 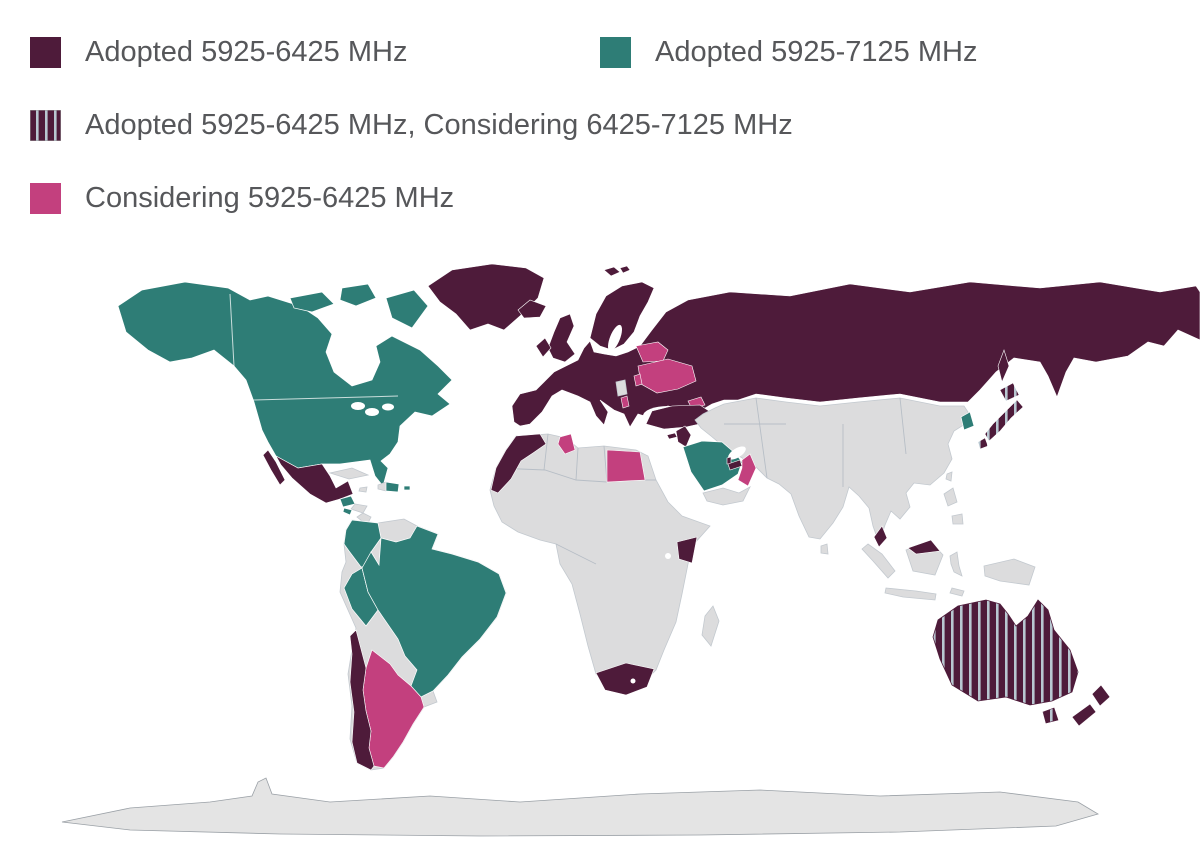 I want to click on region-honduras, so click(x=359, y=508).